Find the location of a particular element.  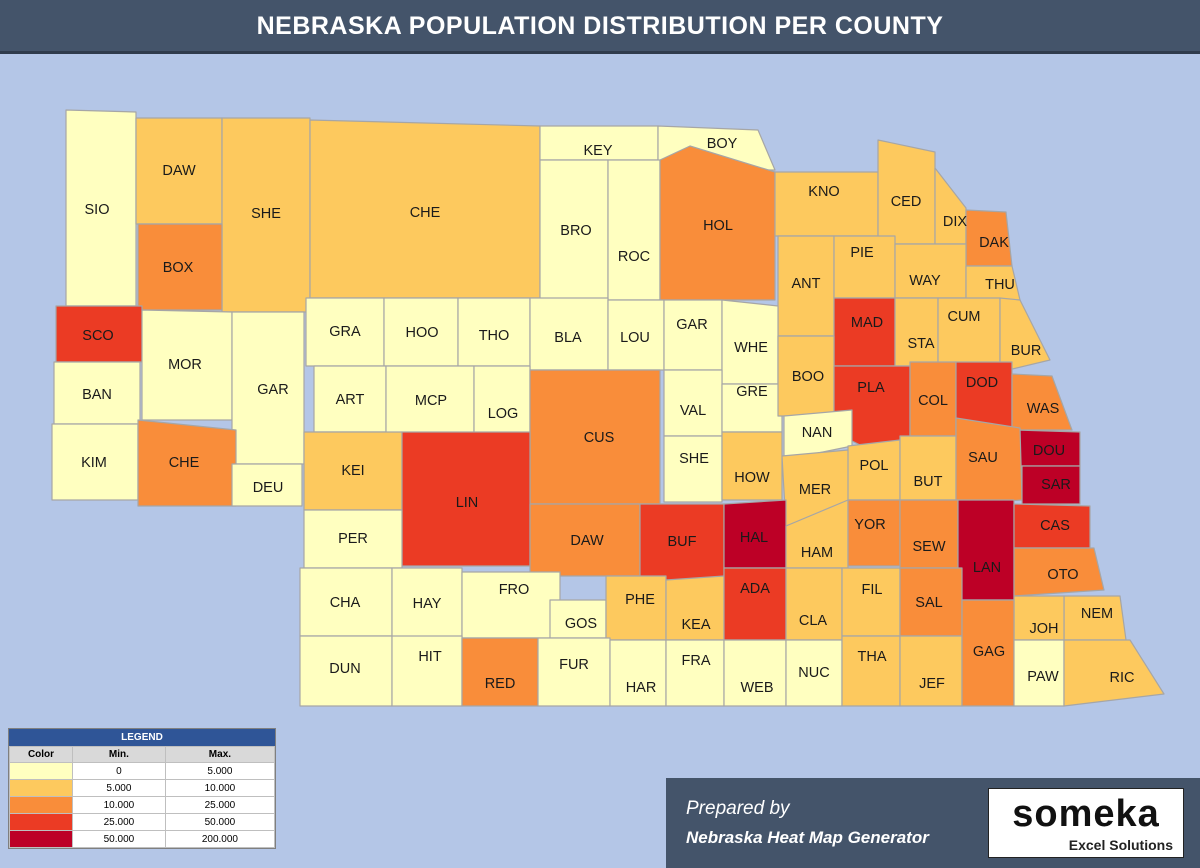

county-label: JOH is located at coordinates (1044, 629).